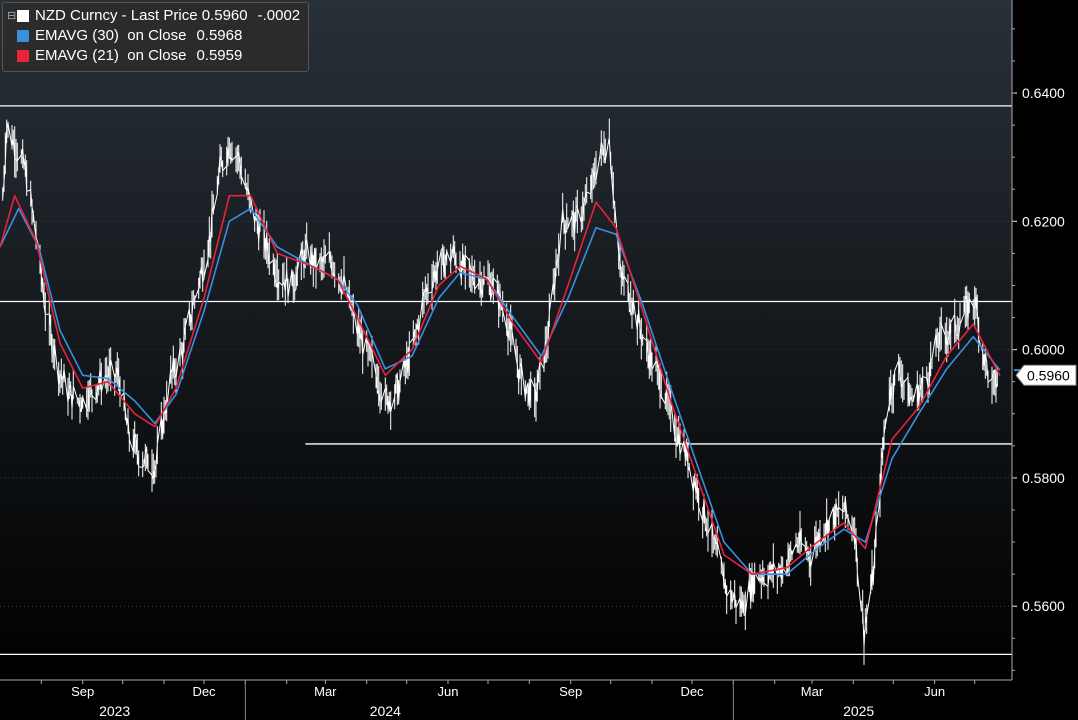  I want to click on y-tick-label: 0.5800, so click(1043, 478).